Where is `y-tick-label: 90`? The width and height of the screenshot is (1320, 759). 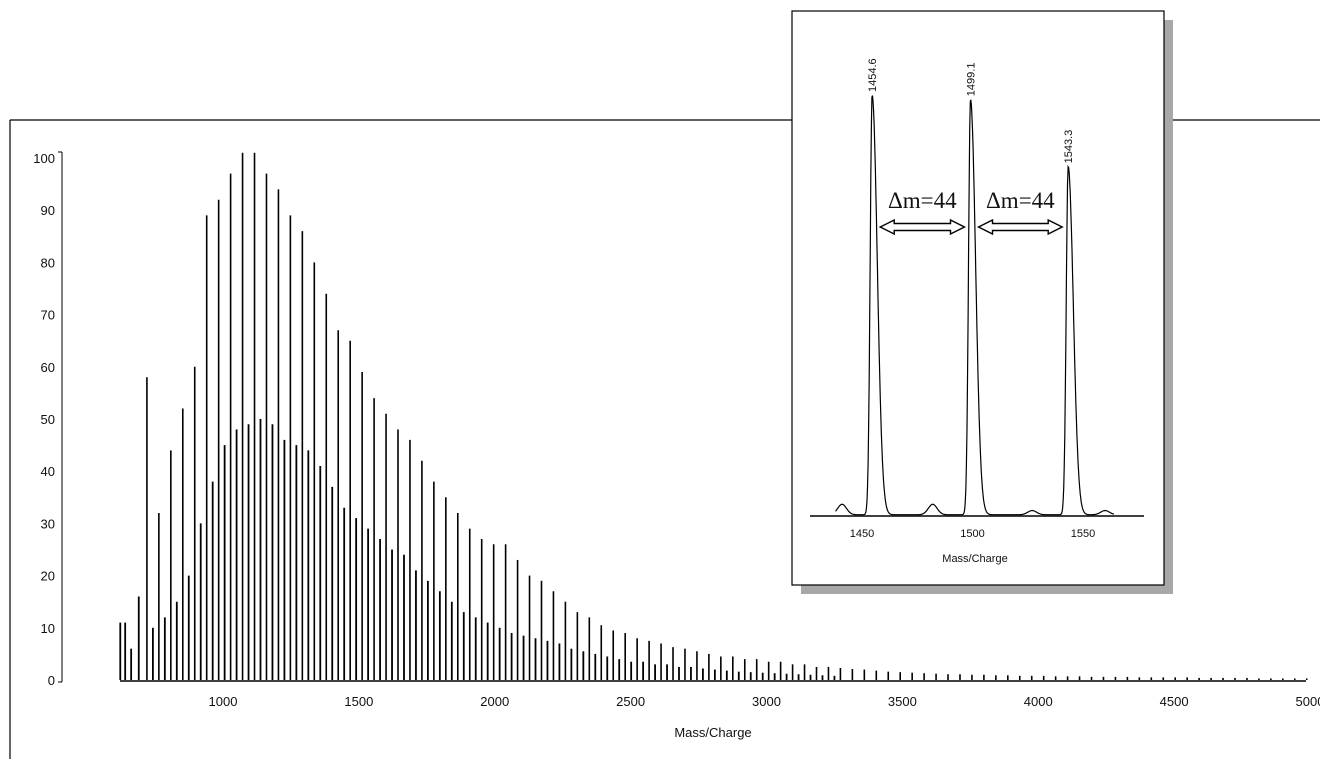 y-tick-label: 90 is located at coordinates (48, 210).